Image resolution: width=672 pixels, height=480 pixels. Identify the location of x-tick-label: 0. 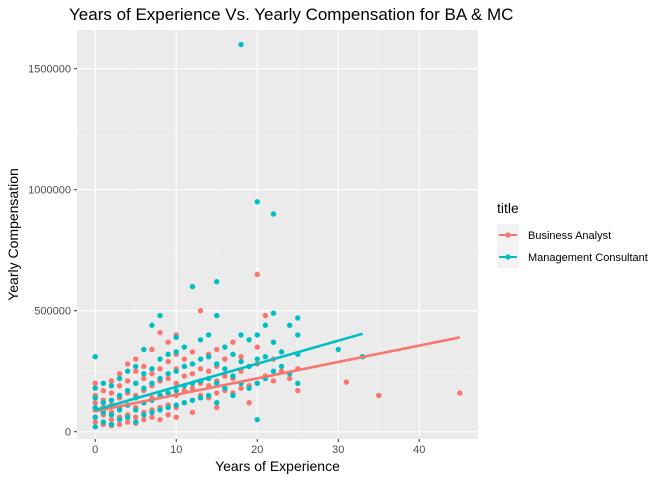
(95, 450).